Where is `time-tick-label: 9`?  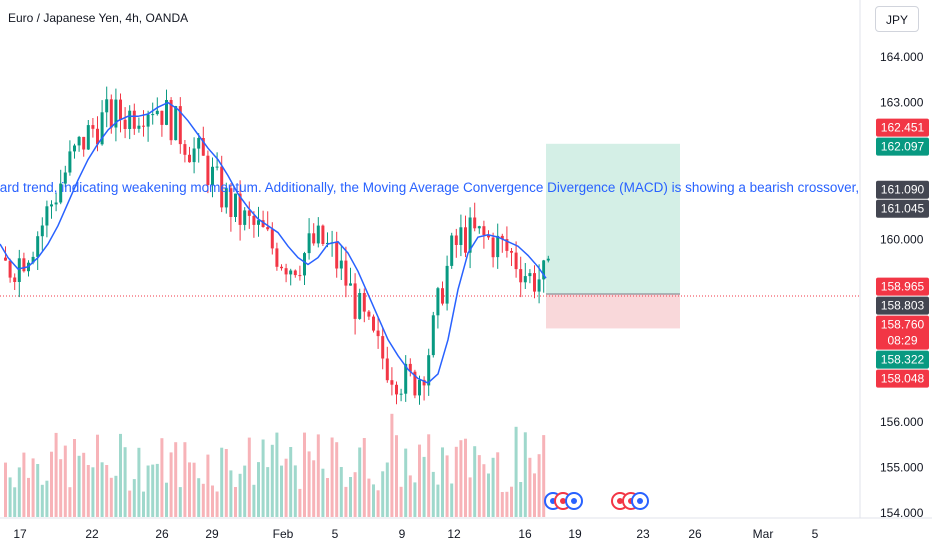 time-tick-label: 9 is located at coordinates (402, 534).